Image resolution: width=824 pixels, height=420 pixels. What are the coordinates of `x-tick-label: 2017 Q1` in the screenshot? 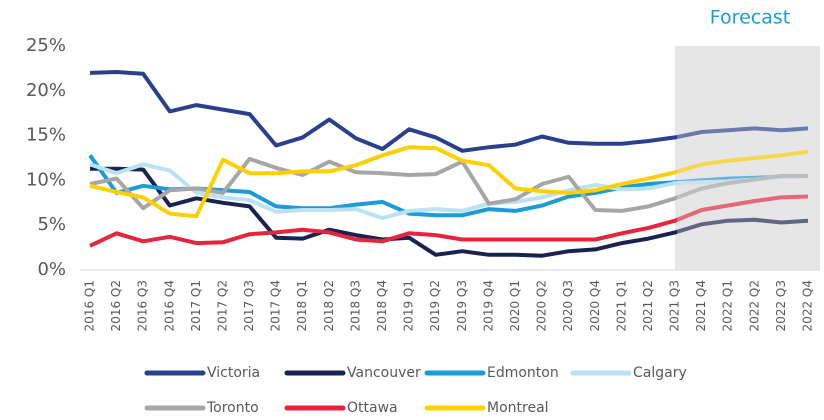 It's located at (196, 305).